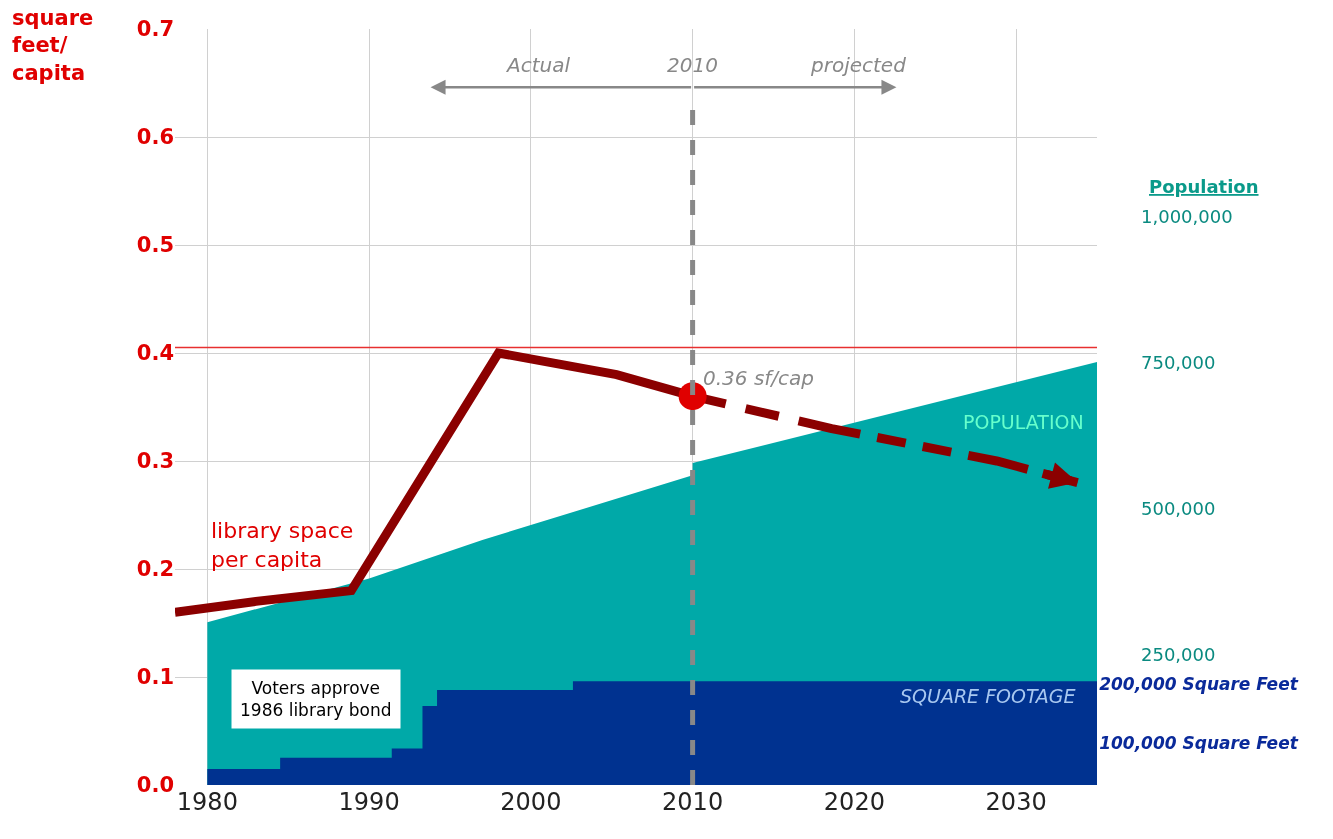 This screenshot has width=1333, height=839. What do you see at coordinates (155, 569) in the screenshot?
I see `y-tick-label: 0.2` at bounding box center [155, 569].